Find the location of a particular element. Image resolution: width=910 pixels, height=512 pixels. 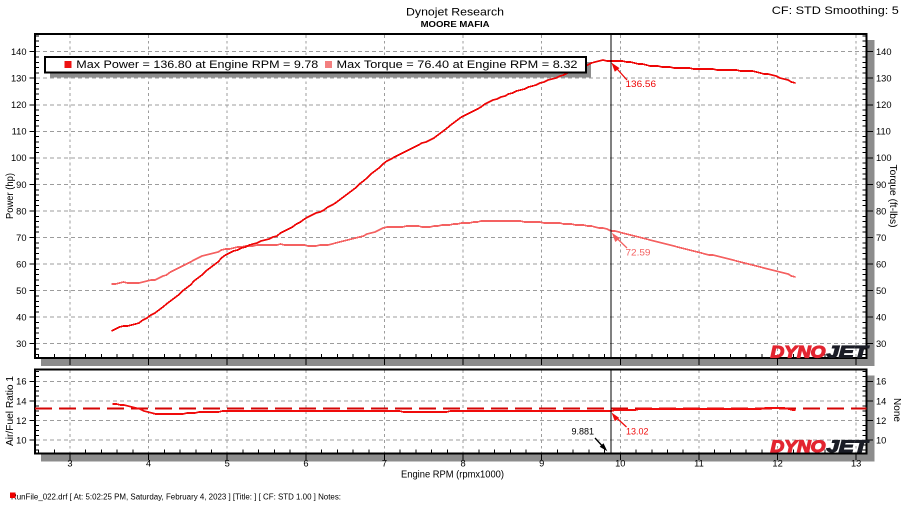

svg-text: Power (hp) is located at coordinates (10, 196).